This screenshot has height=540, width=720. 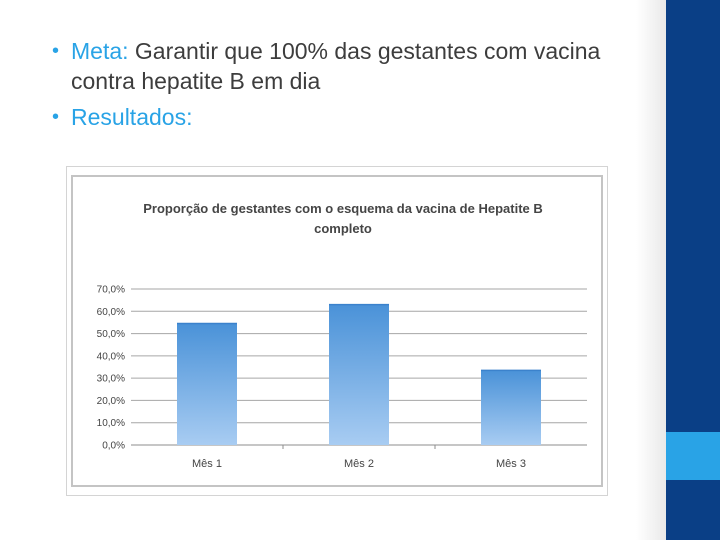 What do you see at coordinates (111, 290) in the screenshot?
I see `y-tick-label: 70,0%` at bounding box center [111, 290].